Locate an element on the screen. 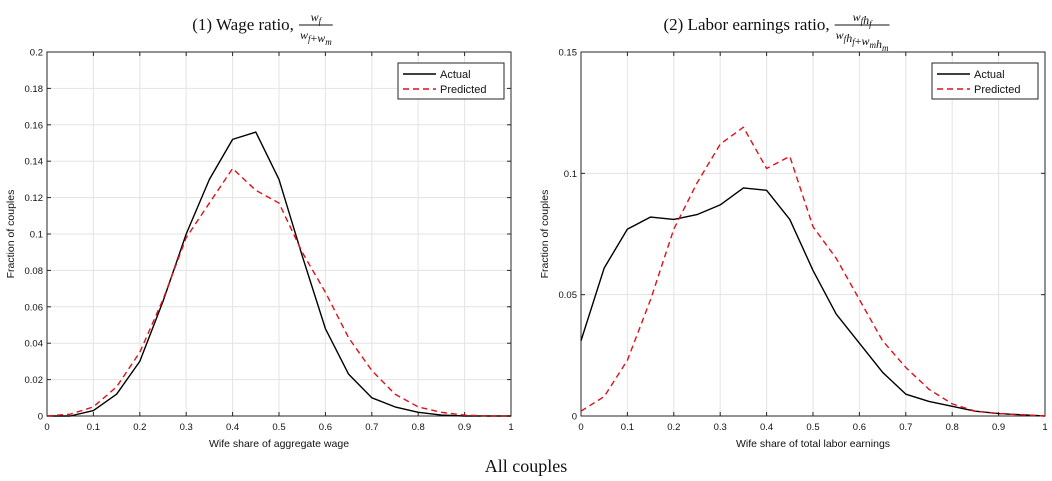 This screenshot has width=1052, height=481. y-tick-label: 0.15 is located at coordinates (568, 53).